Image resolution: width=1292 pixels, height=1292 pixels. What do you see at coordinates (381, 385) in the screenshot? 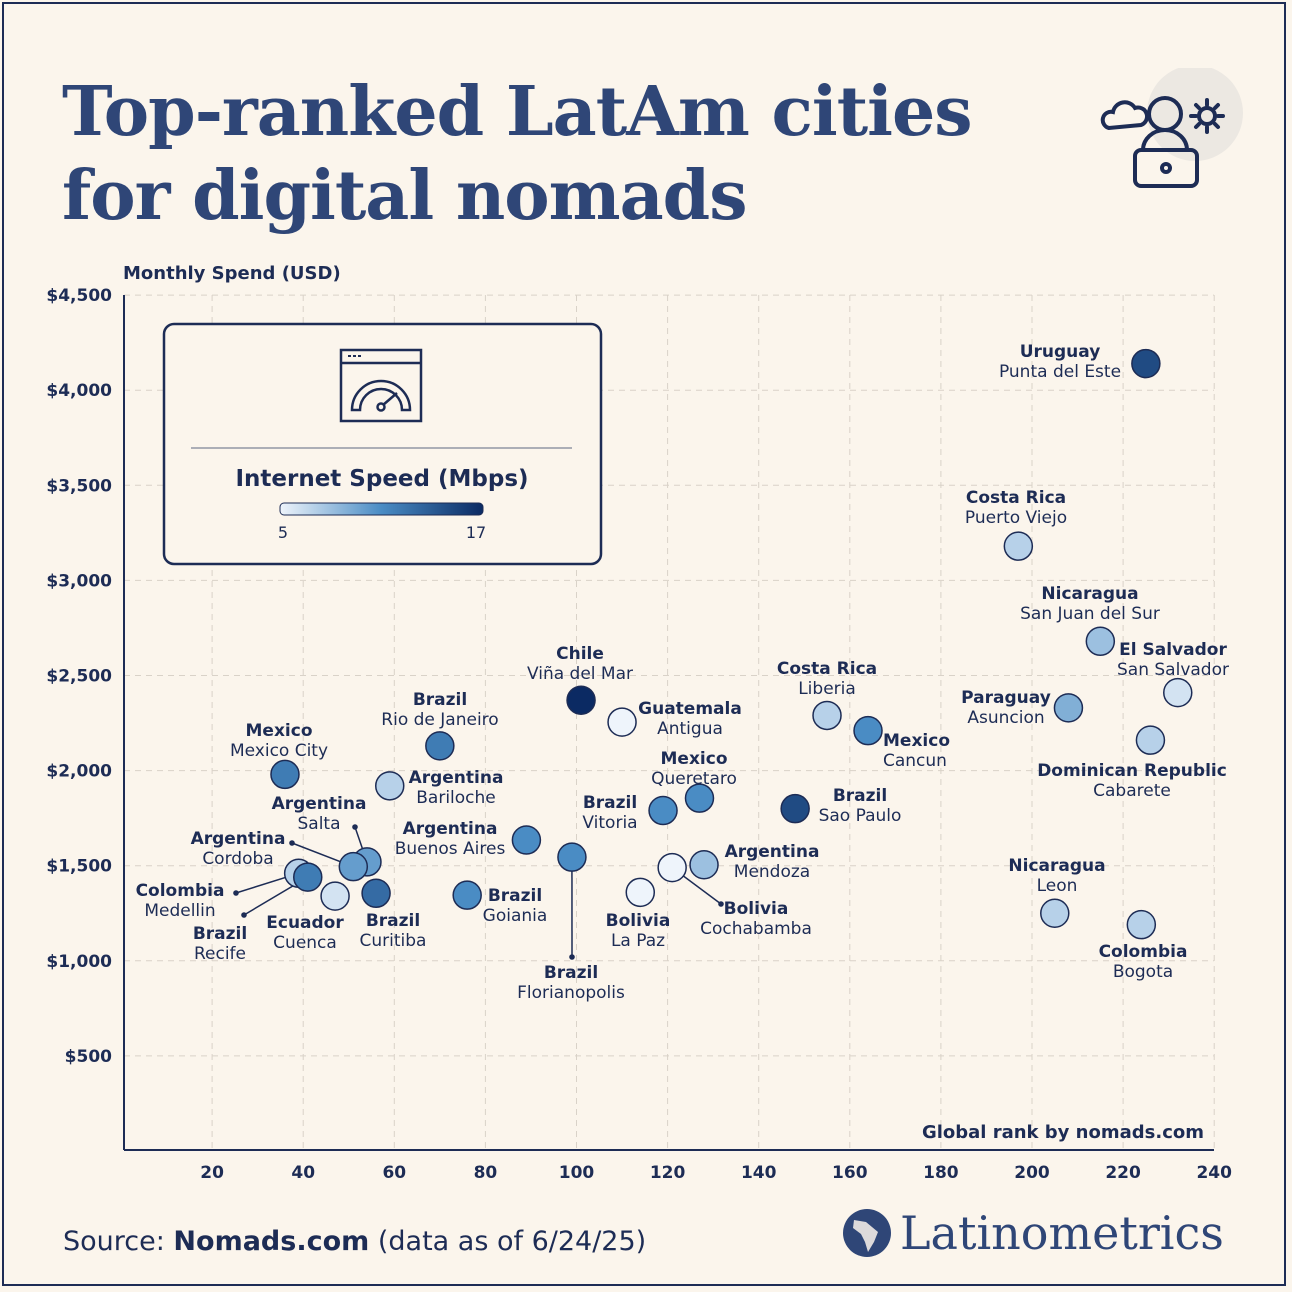
I see `browser-speedometer-icon` at bounding box center [381, 385].